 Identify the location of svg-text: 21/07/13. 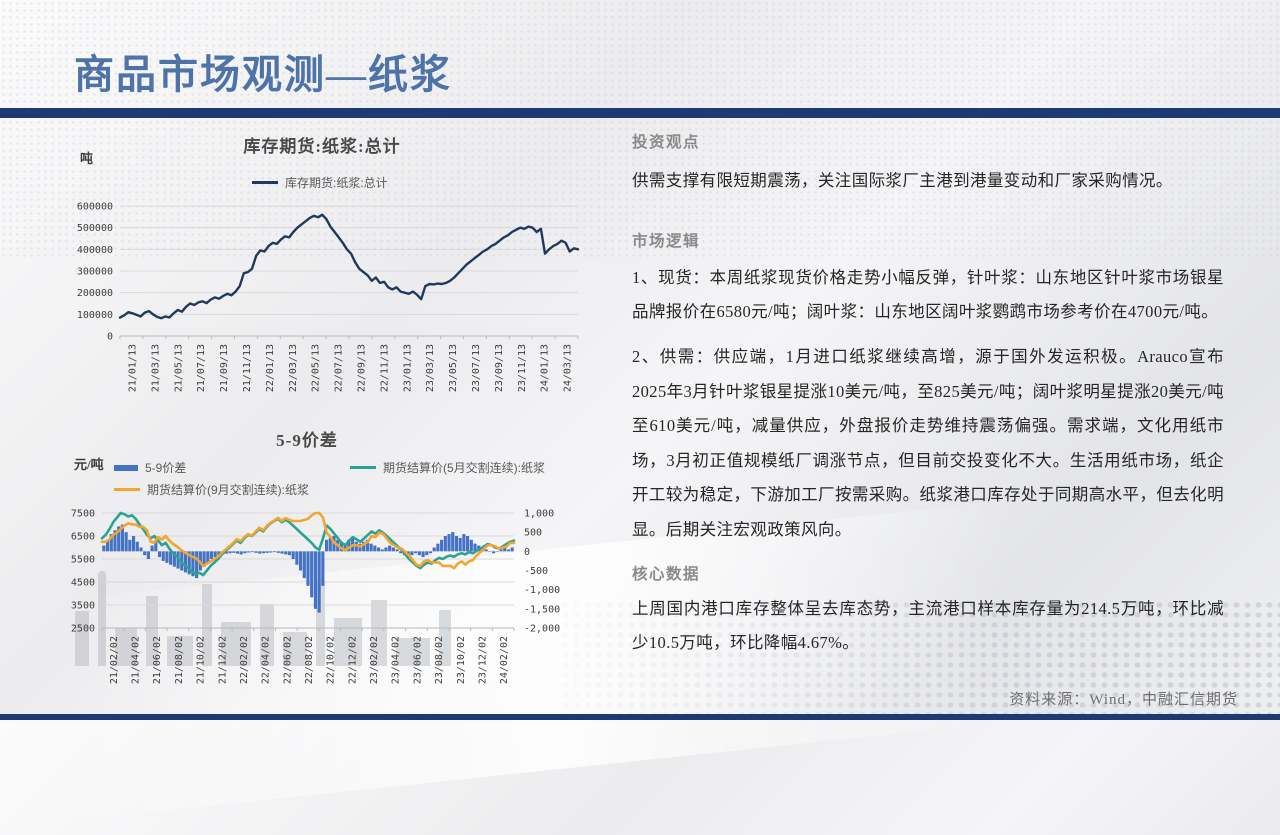
(201, 368).